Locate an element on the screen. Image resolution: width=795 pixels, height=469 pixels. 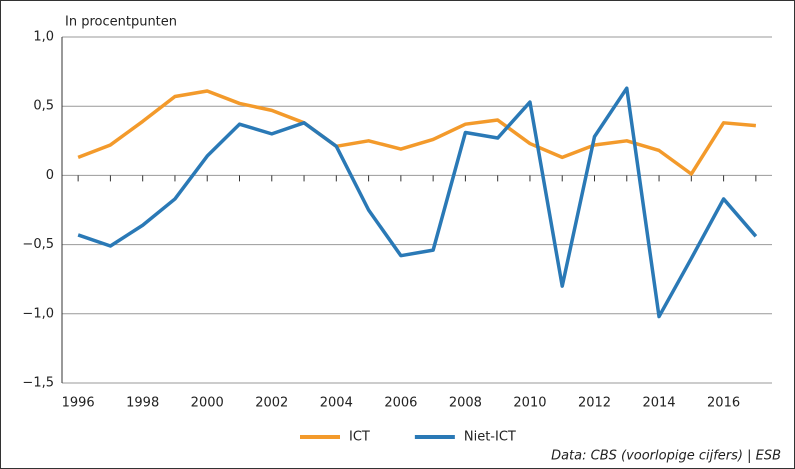
y-tick-label: −1,0 is located at coordinates (38, 313).